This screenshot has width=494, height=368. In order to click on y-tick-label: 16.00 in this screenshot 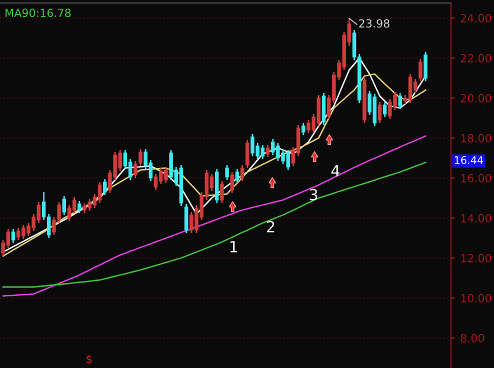, I will do `click(476, 178)`.